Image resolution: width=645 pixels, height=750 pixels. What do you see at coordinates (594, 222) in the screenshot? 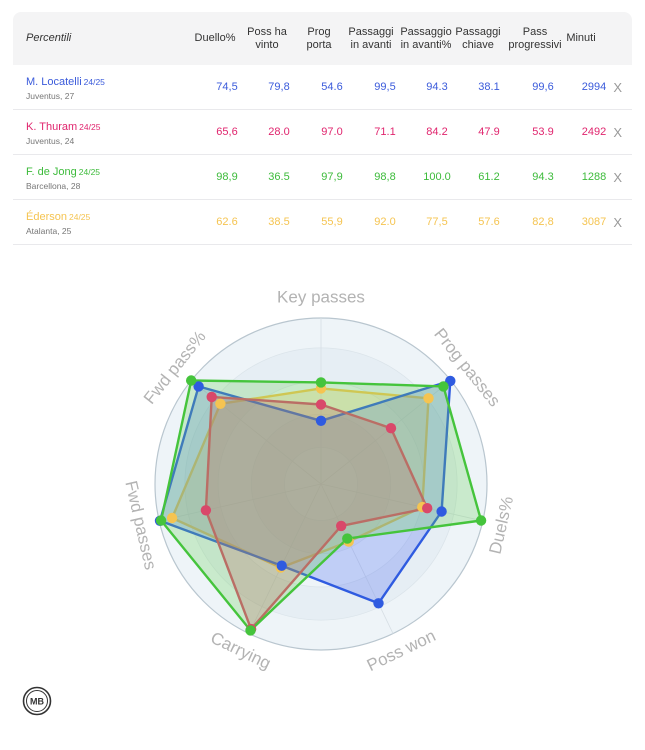
I see `table-cell: 3087` at bounding box center [594, 222].